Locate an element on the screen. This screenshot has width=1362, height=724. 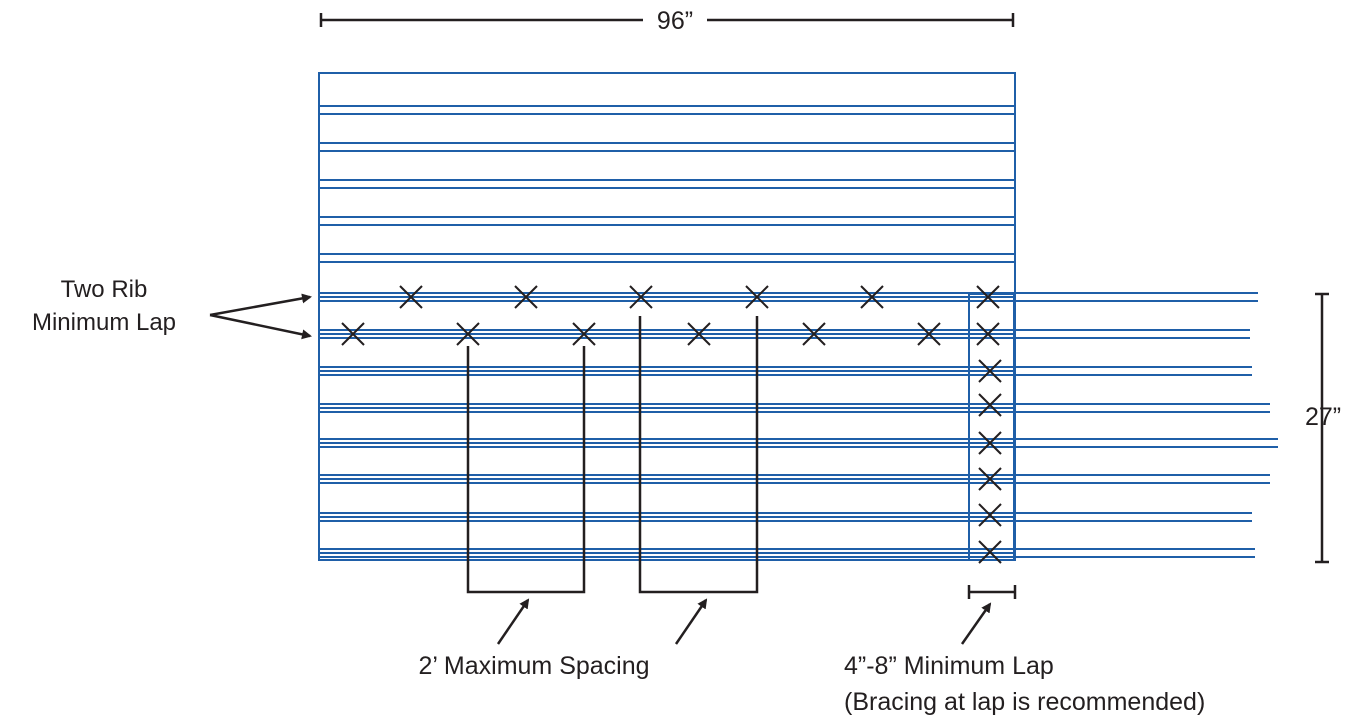
end-lap-label-line1: 4”-8” Minimum Lap is located at coordinates (949, 666).